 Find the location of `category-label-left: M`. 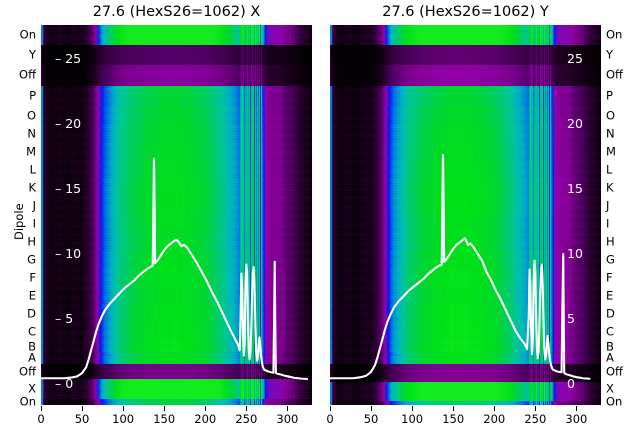

category-label-left: M is located at coordinates (31, 151).